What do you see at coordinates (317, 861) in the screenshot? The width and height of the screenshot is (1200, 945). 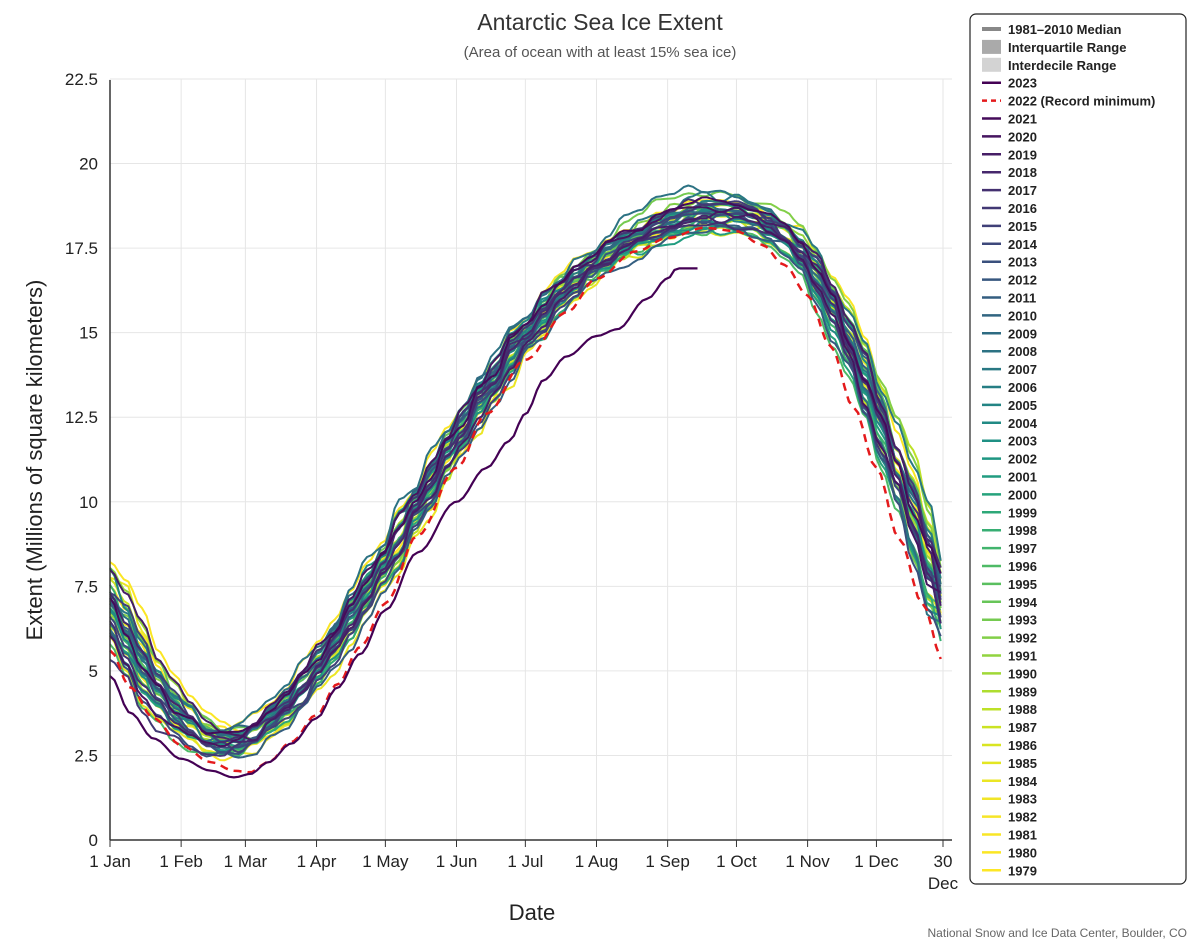 I see `x-tick-label: 1 Apr` at bounding box center [317, 861].